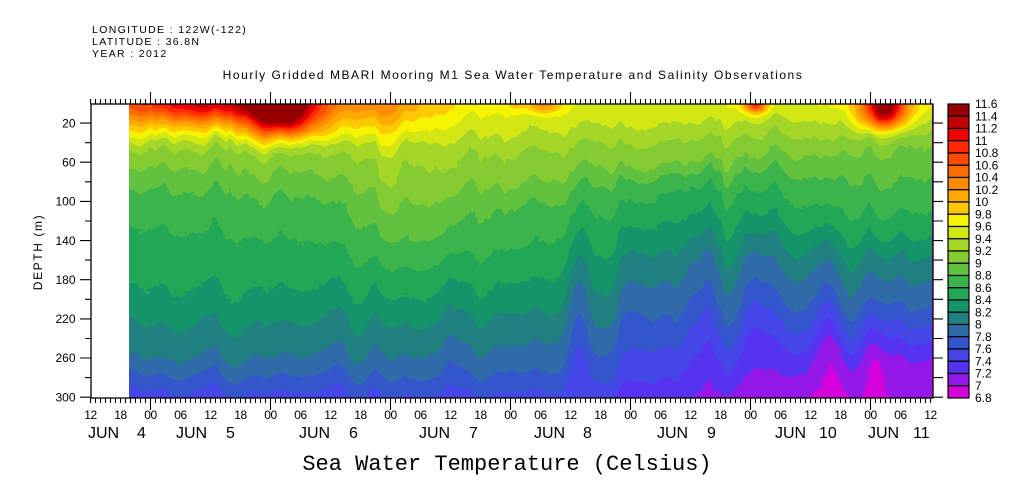 The width and height of the screenshot is (1009, 504). What do you see at coordinates (983, 214) in the screenshot?
I see `svg-text: 9.8` at bounding box center [983, 214].